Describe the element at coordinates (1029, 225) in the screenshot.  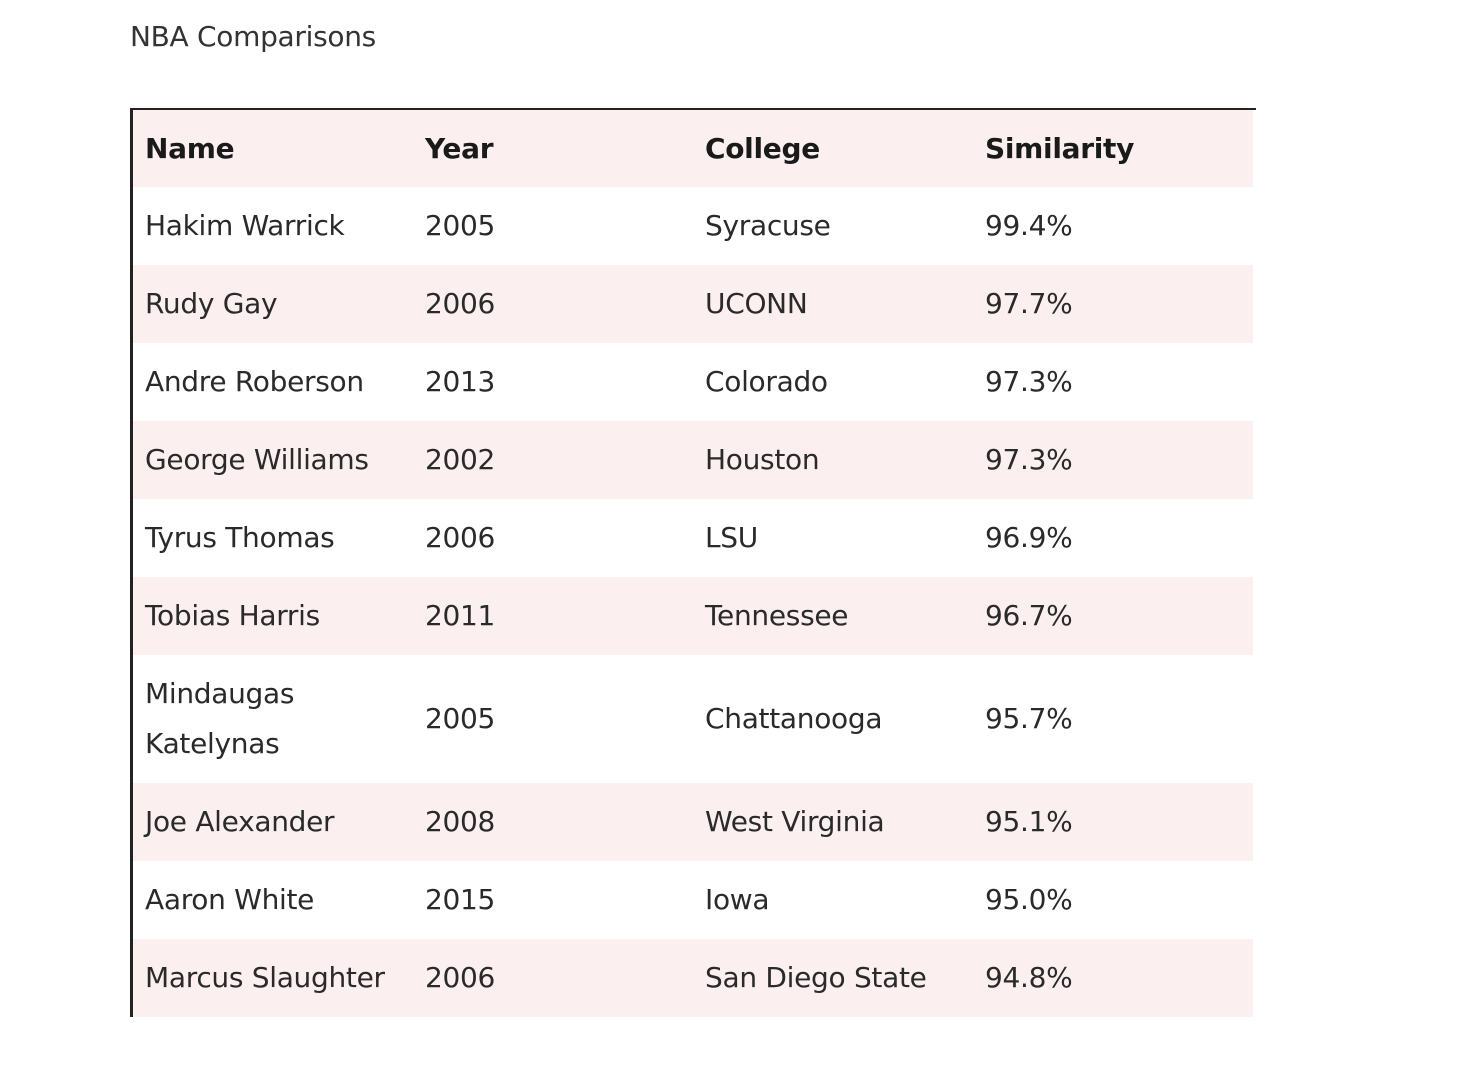
I see `cell-similarity: 99.4%` at that location.